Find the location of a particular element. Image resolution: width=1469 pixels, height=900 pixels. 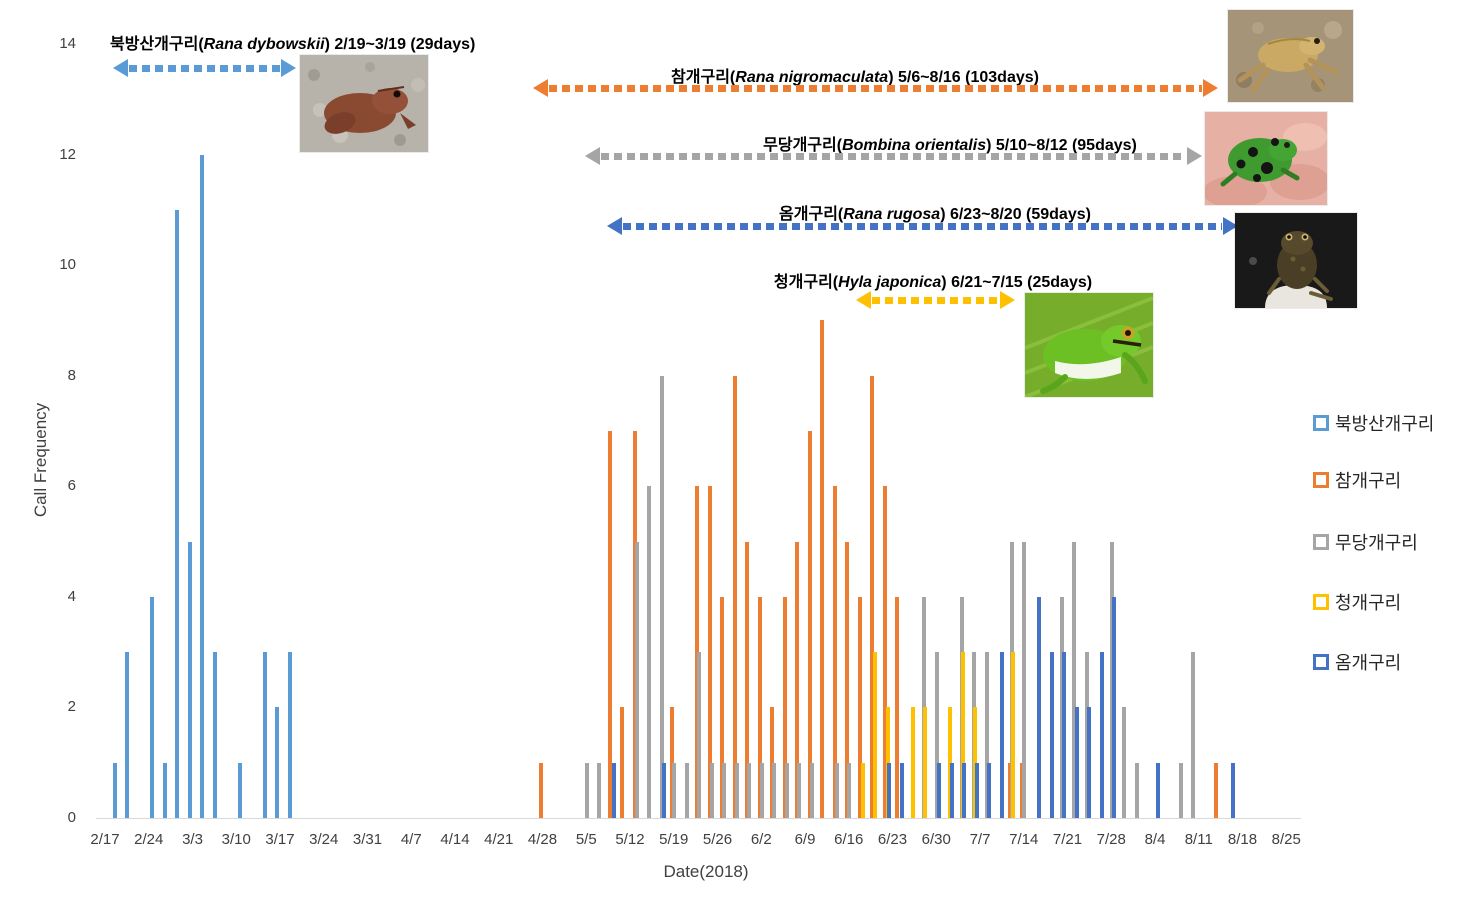

x-tick-label-5-26: 5/26 is located at coordinates (717, 839).